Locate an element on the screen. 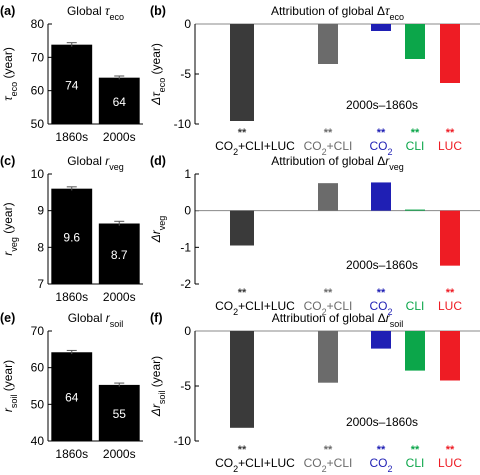 This screenshot has height=475, width=480. title-subscript: soil is located at coordinates (397, 324).